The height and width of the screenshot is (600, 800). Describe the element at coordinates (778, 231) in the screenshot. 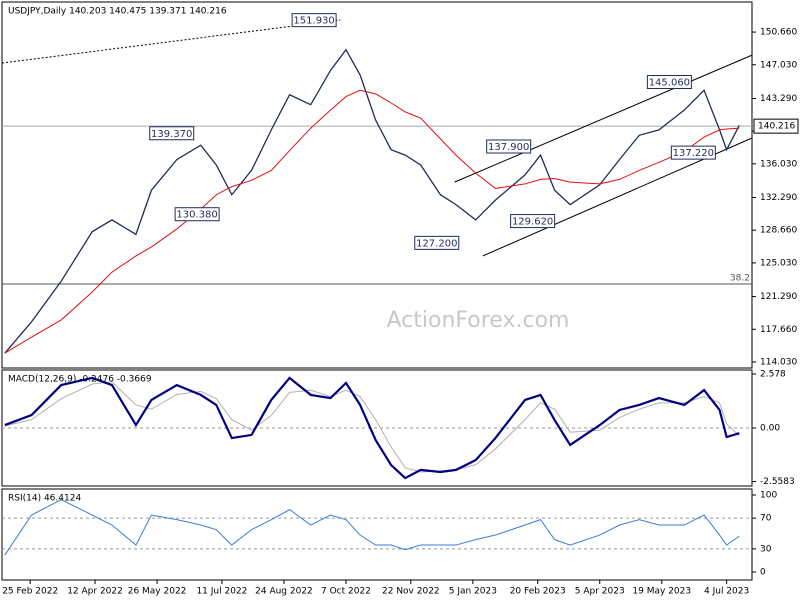

I see `y-tick-label: 128.660` at that location.